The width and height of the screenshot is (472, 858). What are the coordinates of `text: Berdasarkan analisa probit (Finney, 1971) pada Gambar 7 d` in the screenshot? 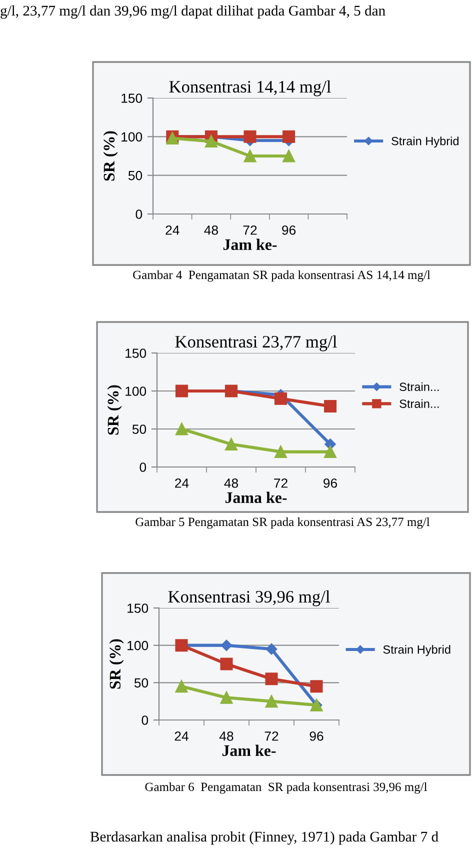 It's located at (264, 838).